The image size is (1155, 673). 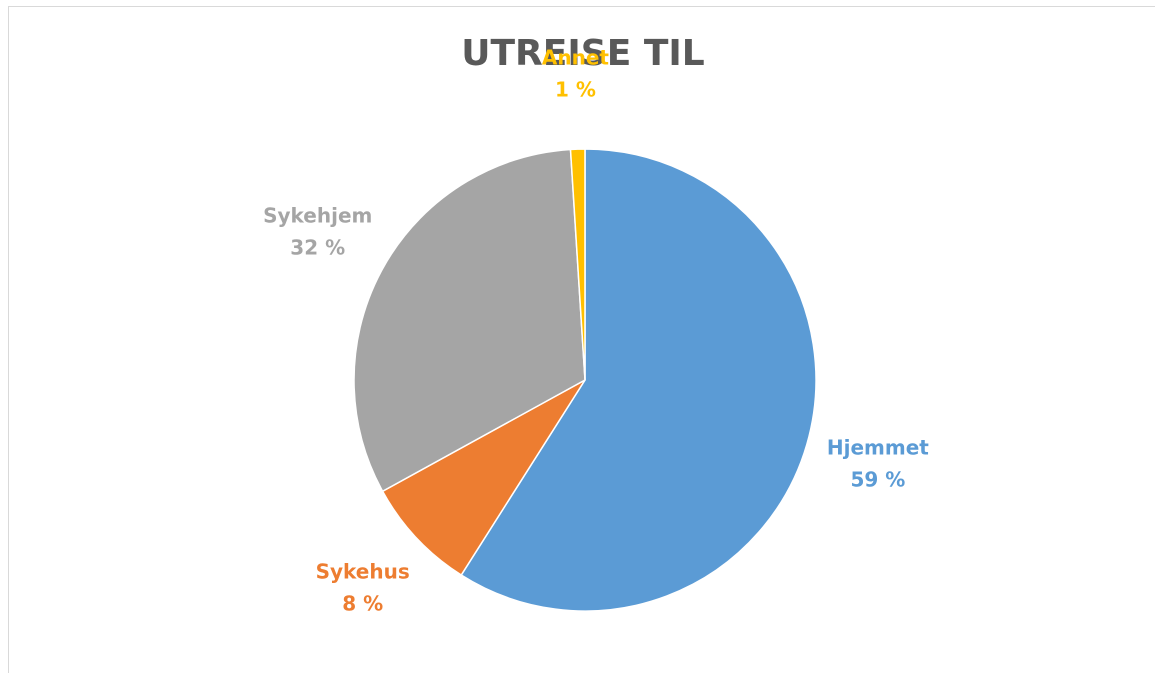 What do you see at coordinates (317, 216) in the screenshot?
I see `slice-label: Sykehjem` at bounding box center [317, 216].